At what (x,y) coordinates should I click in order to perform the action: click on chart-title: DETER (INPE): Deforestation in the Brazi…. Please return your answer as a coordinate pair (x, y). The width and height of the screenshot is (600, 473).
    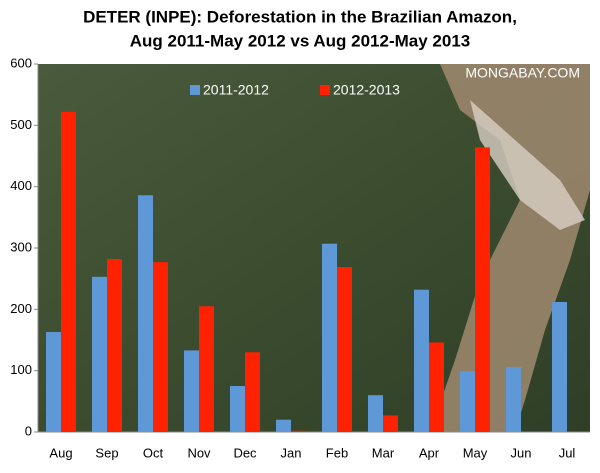
    Looking at the image, I should click on (300, 16).